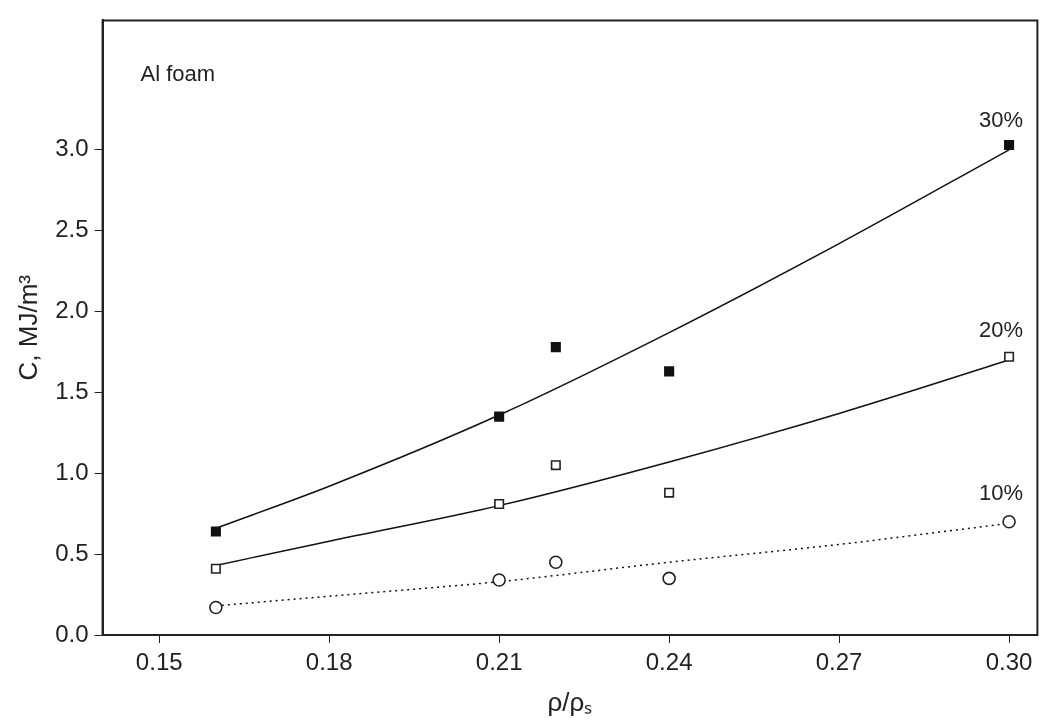 This screenshot has height=727, width=1045. What do you see at coordinates (499, 662) in the screenshot?
I see `x-tick-label: 0.21` at bounding box center [499, 662].